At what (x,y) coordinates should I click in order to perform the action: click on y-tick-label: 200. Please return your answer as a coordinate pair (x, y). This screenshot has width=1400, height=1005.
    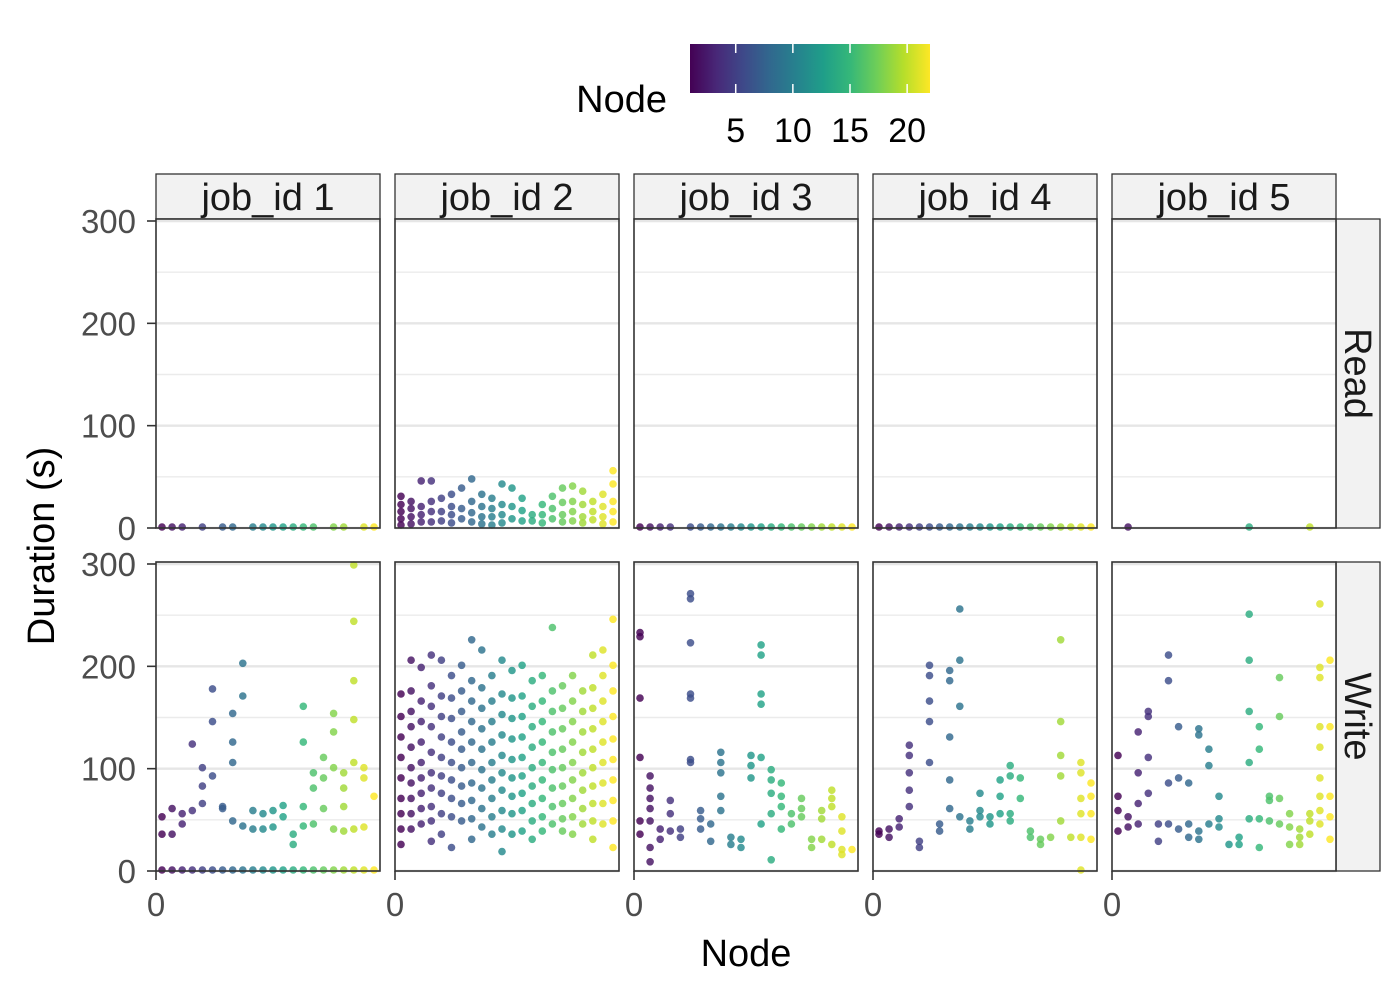
    Looking at the image, I should click on (108, 666).